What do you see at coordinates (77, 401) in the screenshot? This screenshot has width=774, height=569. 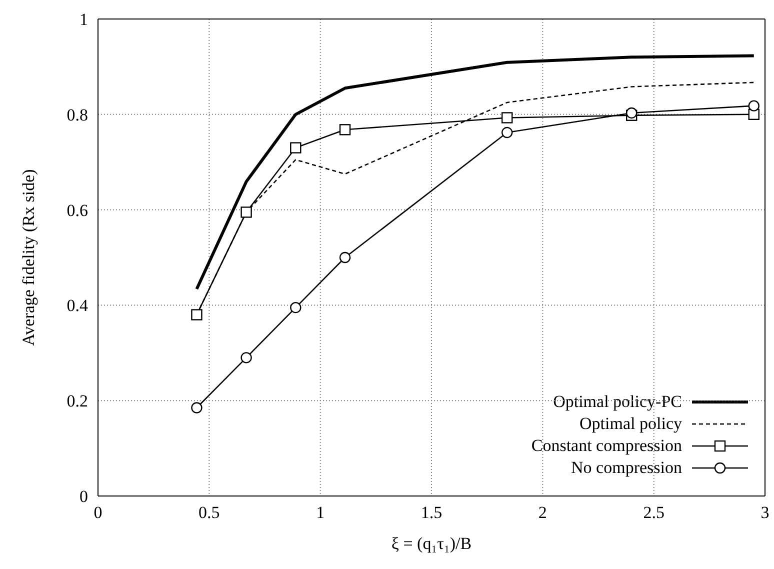 I see `y-tick-label: 0.2` at bounding box center [77, 401].